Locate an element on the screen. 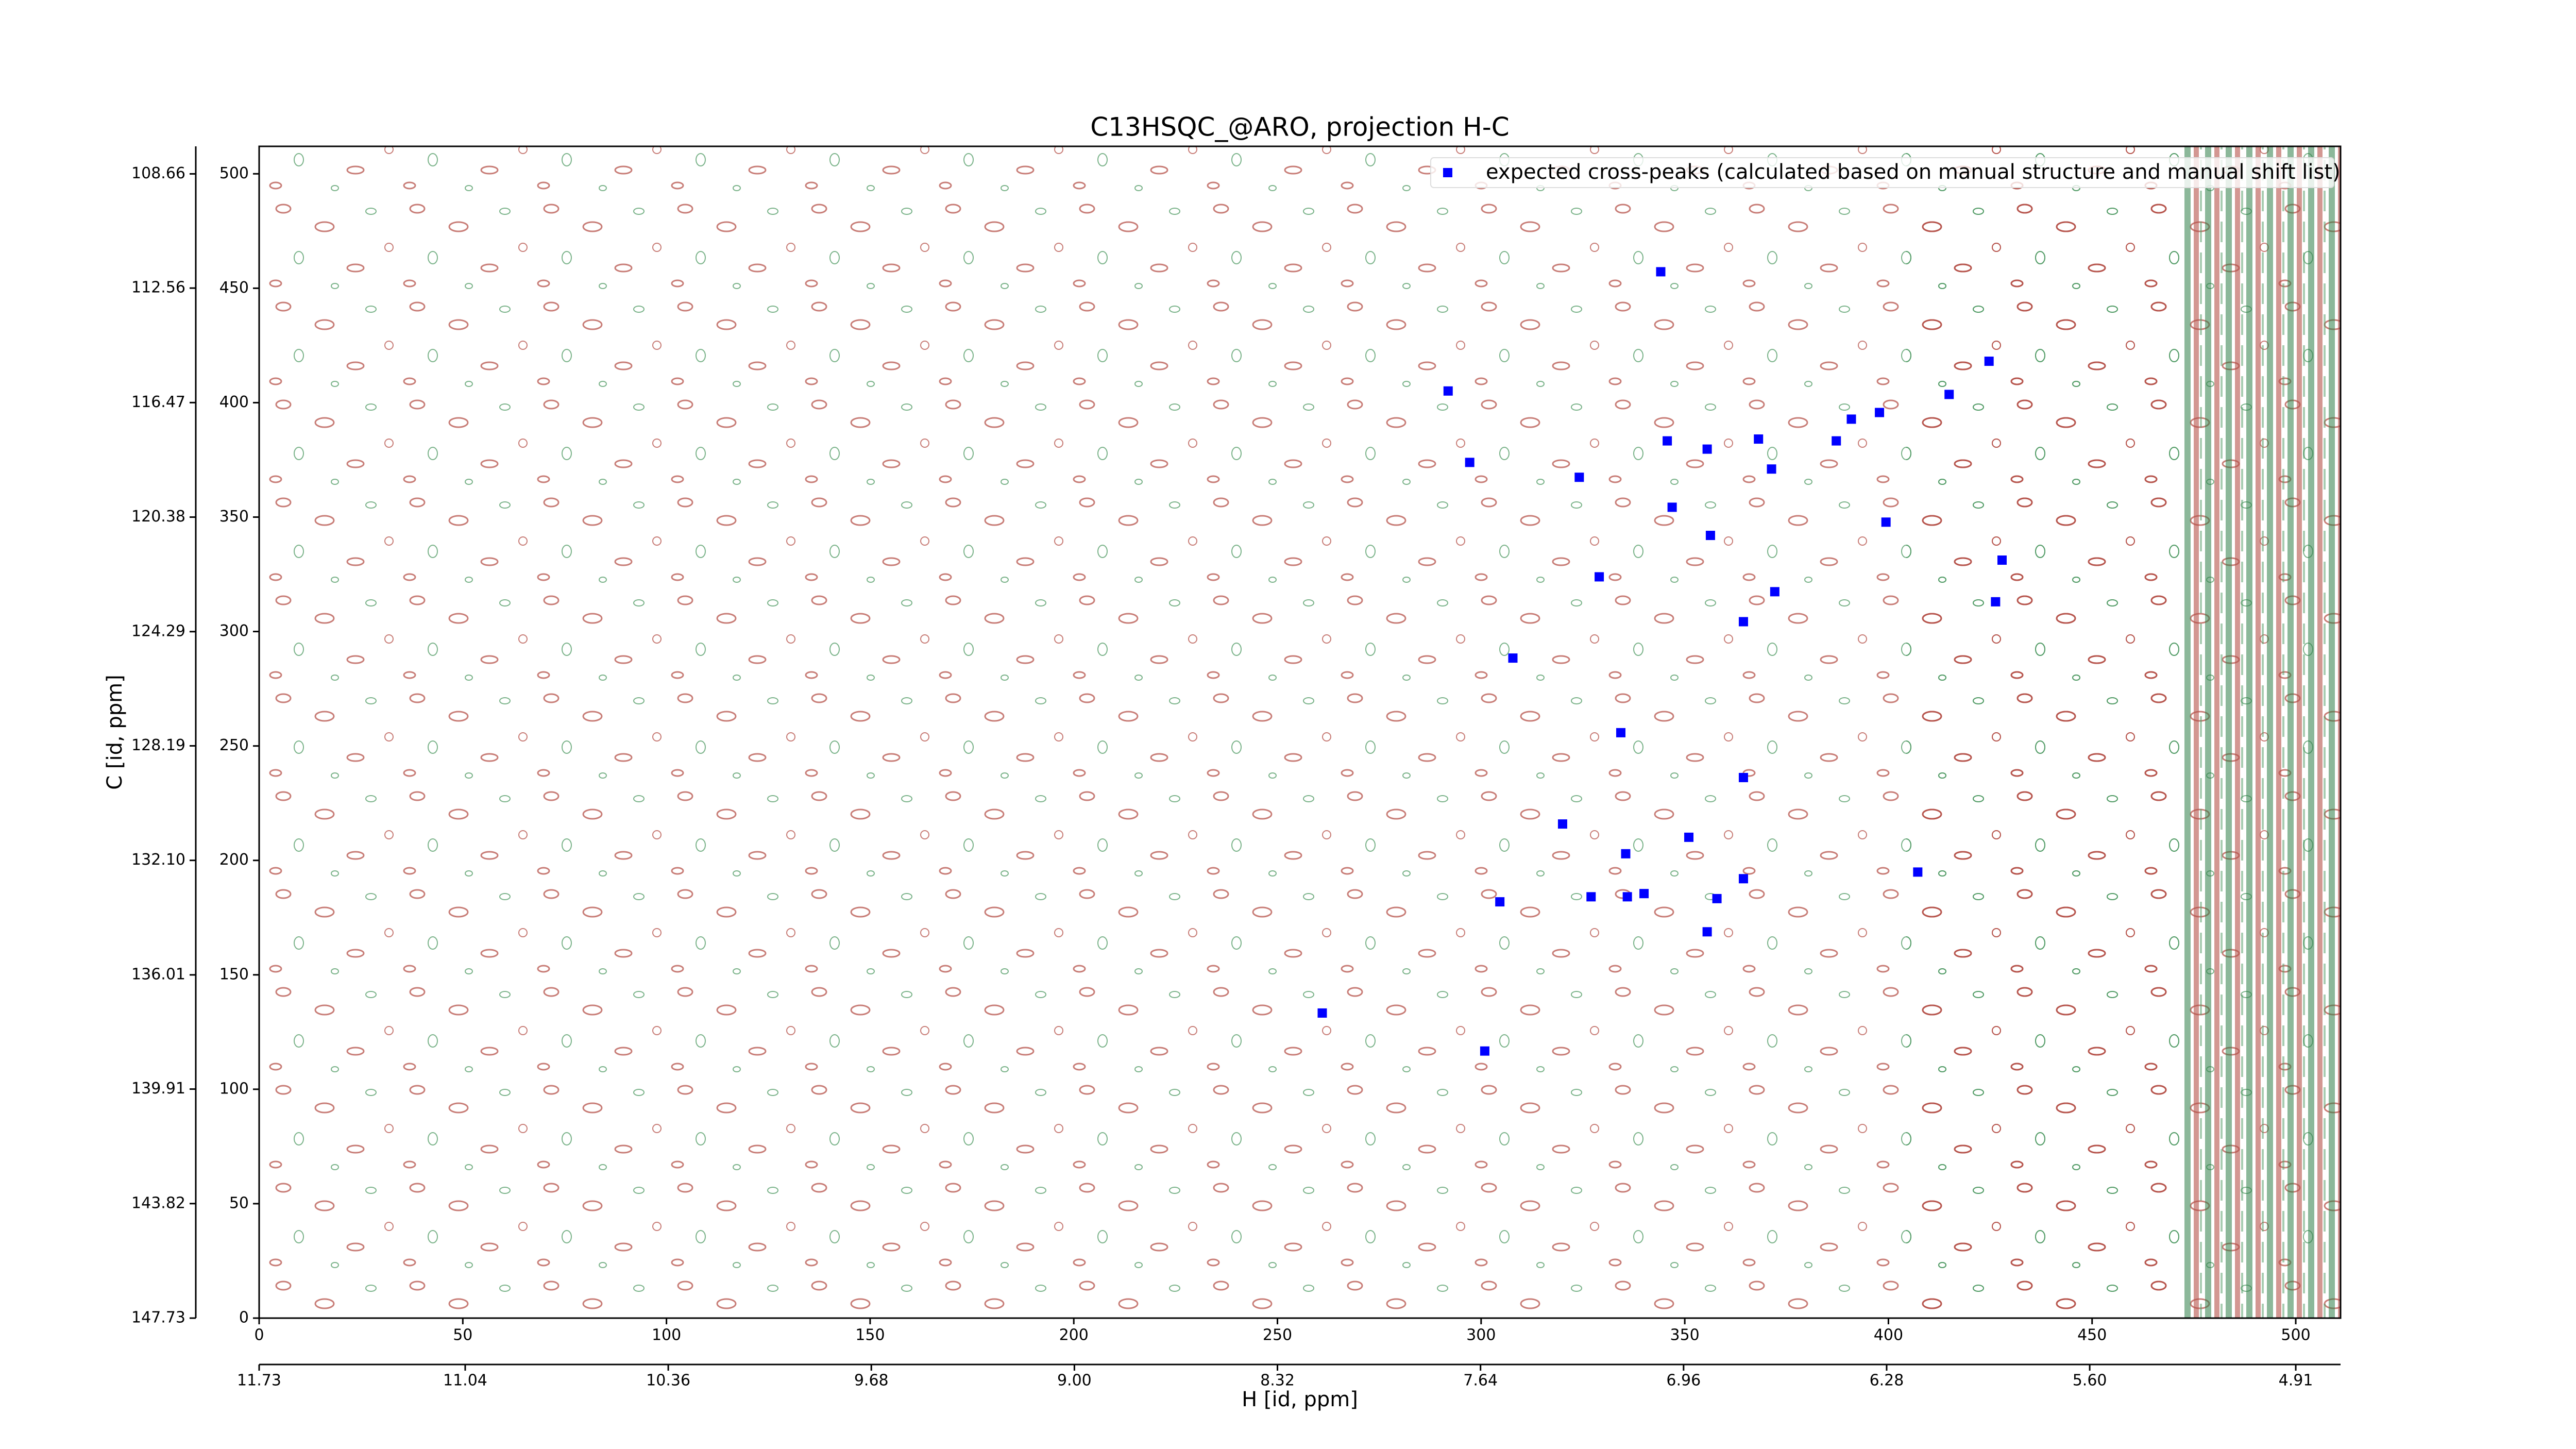 Image resolution: width=2576 pixels, height=1449 pixels. y-tick-label: 50 is located at coordinates (239, 1203).